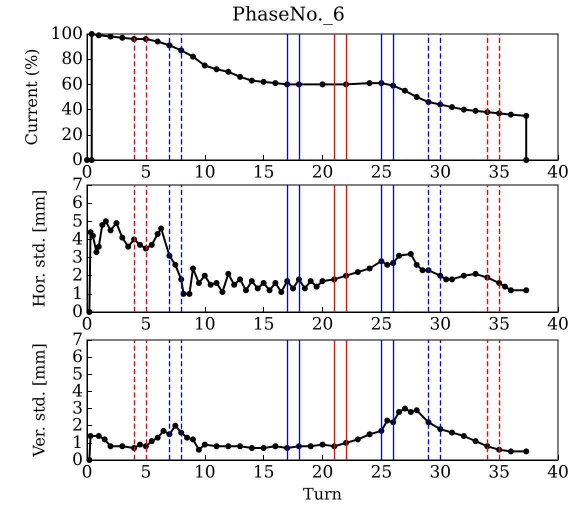 This screenshot has width=577, height=505. I want to click on y-tick-label: 20, so click(72, 134).